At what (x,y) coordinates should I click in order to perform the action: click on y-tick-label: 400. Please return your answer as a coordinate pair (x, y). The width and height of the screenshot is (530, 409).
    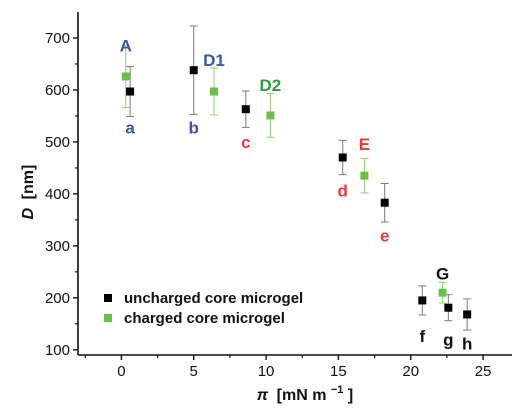
    Looking at the image, I should click on (57, 194).